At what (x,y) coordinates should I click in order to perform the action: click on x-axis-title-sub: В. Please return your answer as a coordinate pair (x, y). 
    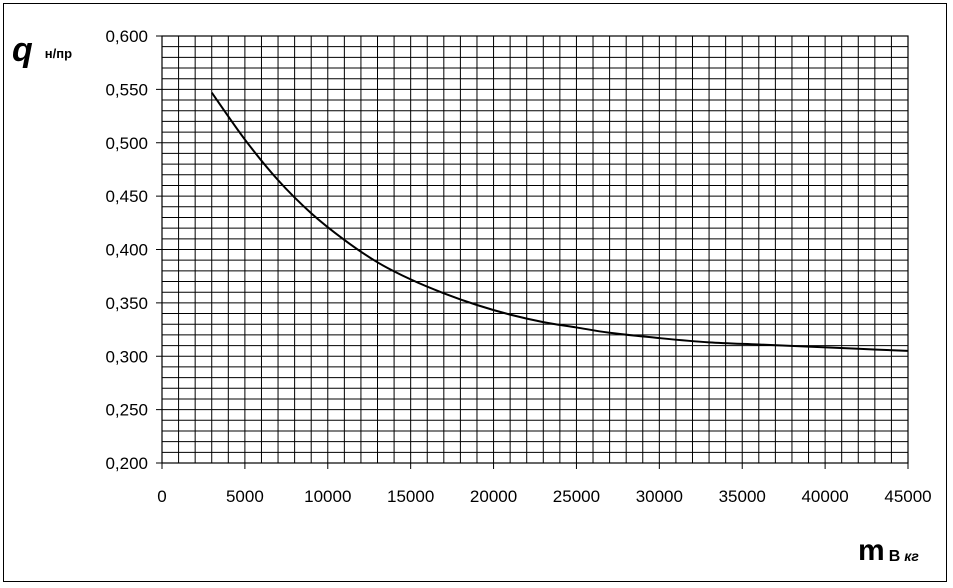
    Looking at the image, I should click on (895, 556).